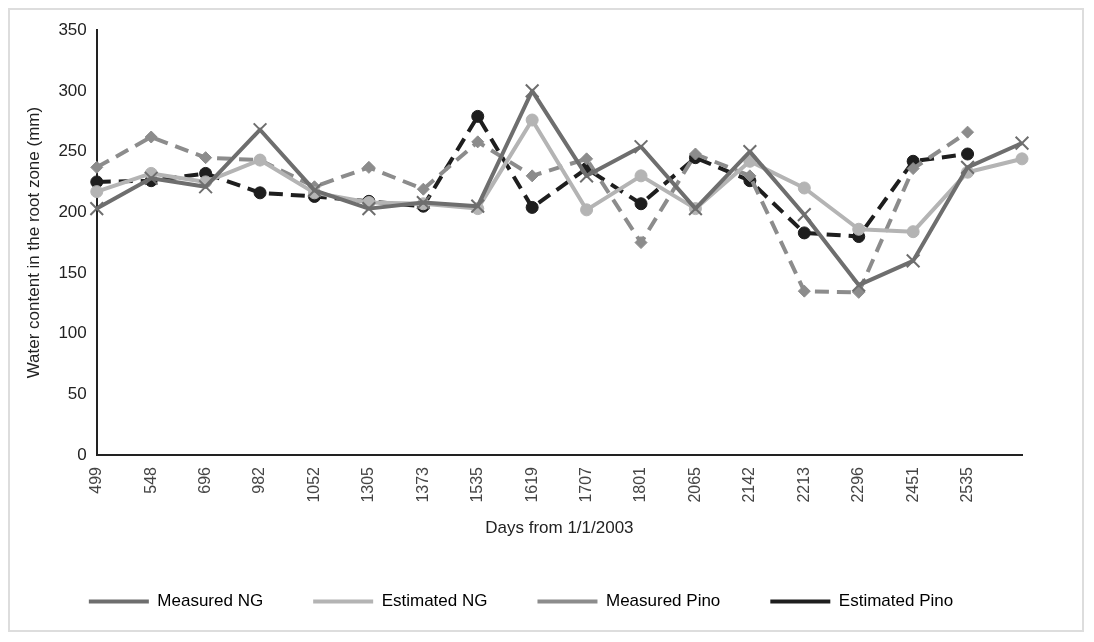  Describe the element at coordinates (434, 601) in the screenshot. I see `legend-label: Estimated NG` at that location.